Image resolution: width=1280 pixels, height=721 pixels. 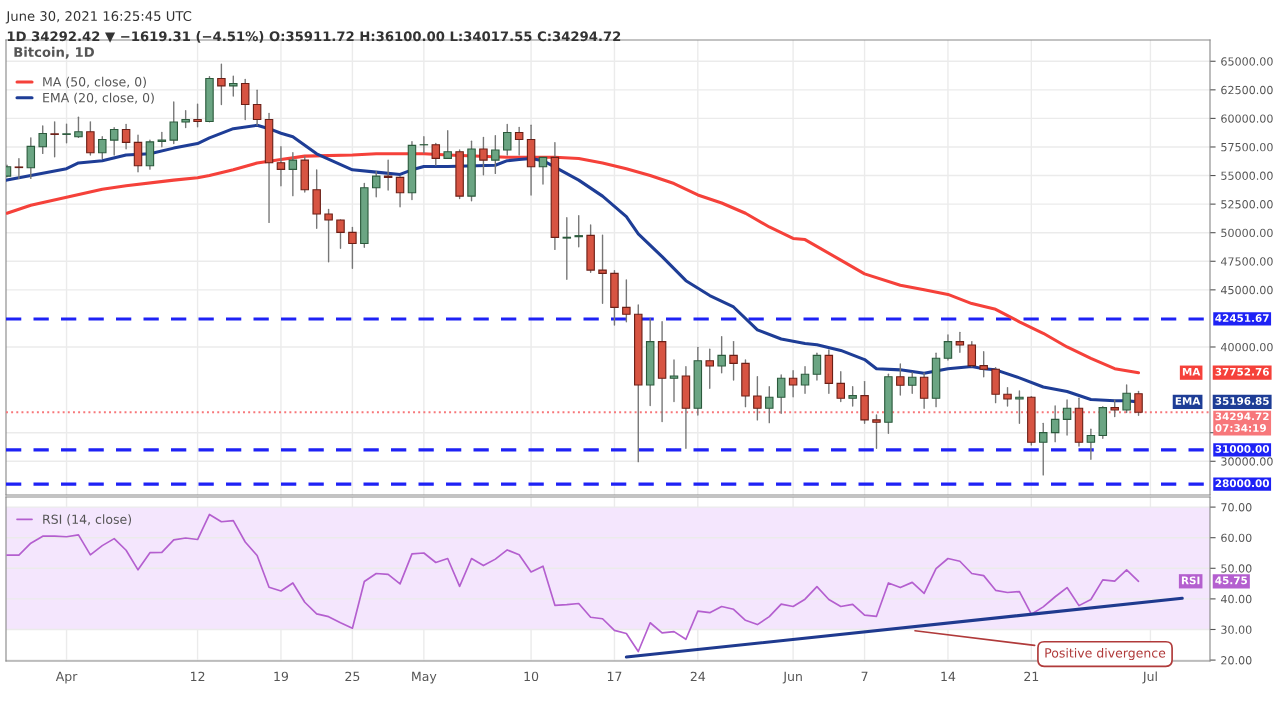 I want to click on x-tick-label: Jul, so click(x=1149, y=677).